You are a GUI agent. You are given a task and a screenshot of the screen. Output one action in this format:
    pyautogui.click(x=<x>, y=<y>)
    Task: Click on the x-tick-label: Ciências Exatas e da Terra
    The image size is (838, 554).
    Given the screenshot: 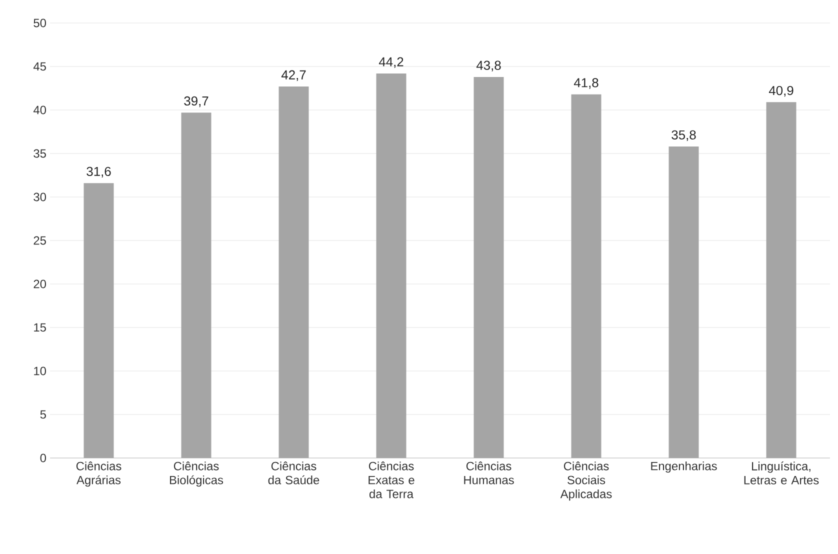 What is the action you would take?
    pyautogui.click(x=391, y=480)
    